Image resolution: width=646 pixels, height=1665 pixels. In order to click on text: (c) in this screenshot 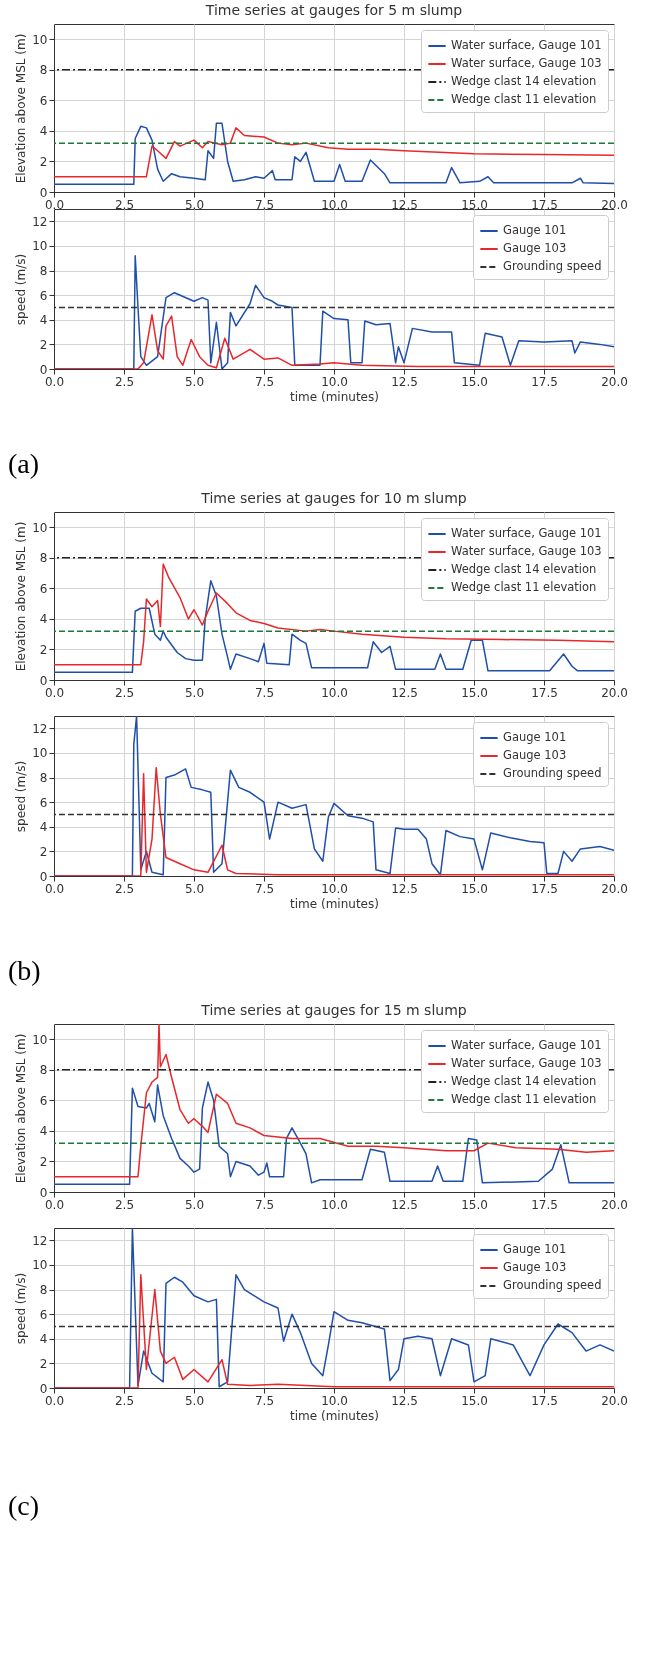, I will do `click(24, 1506)`.